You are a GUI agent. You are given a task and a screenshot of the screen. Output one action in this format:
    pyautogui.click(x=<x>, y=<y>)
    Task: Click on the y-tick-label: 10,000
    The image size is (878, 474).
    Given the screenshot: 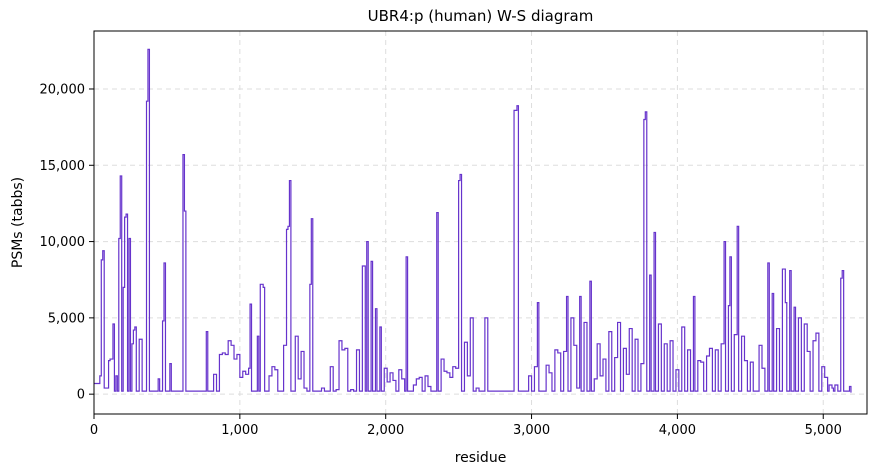 What is the action you would take?
    pyautogui.click(x=63, y=242)
    